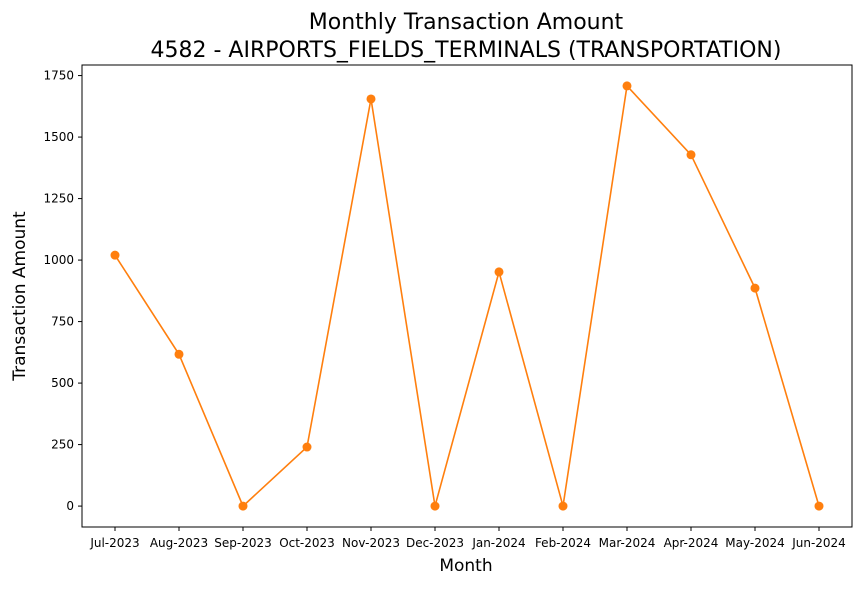  Describe the element at coordinates (465, 566) in the screenshot. I see `x-axis-label: Month` at that location.